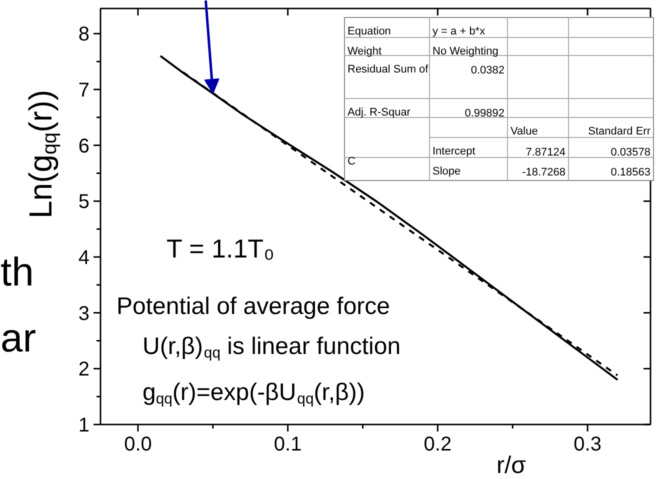  Describe the element at coordinates (465, 52) in the screenshot. I see `annotation: No Weighting` at that location.